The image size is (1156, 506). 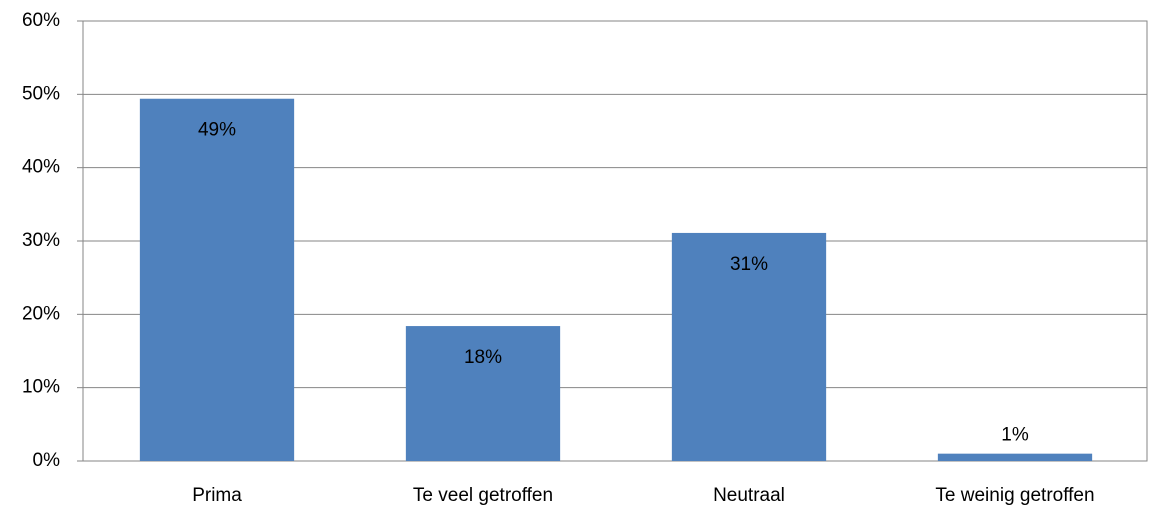 What do you see at coordinates (41, 167) in the screenshot?
I see `y-tick-label: 40%` at bounding box center [41, 167].